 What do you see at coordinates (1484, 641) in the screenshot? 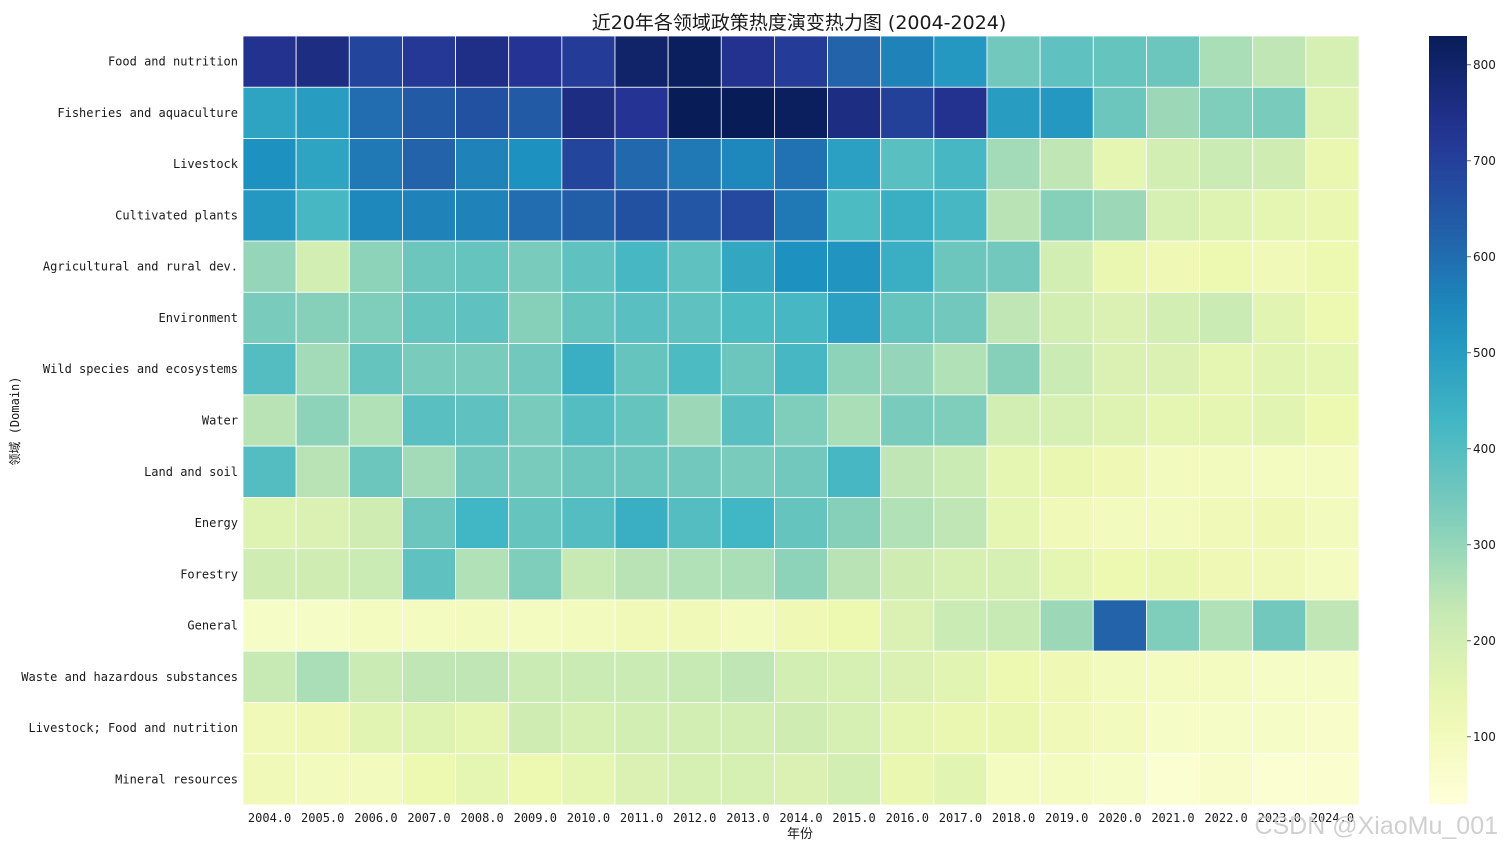
I see `colorbar-tick-label: 200` at bounding box center [1484, 641].